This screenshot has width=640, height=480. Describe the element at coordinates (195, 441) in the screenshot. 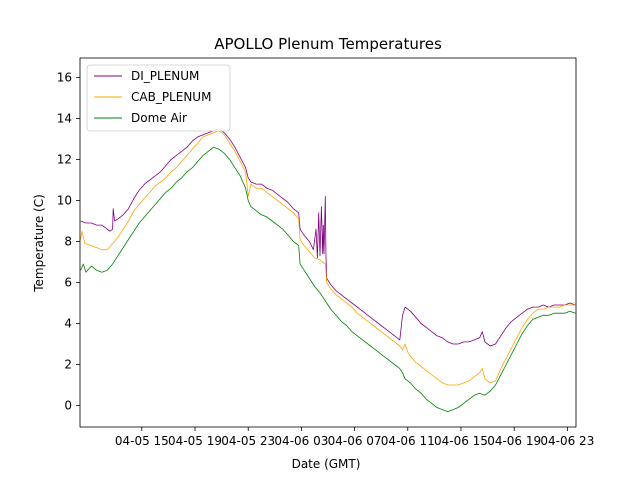

I see `x-tick-label: 04-05 19` at that location.